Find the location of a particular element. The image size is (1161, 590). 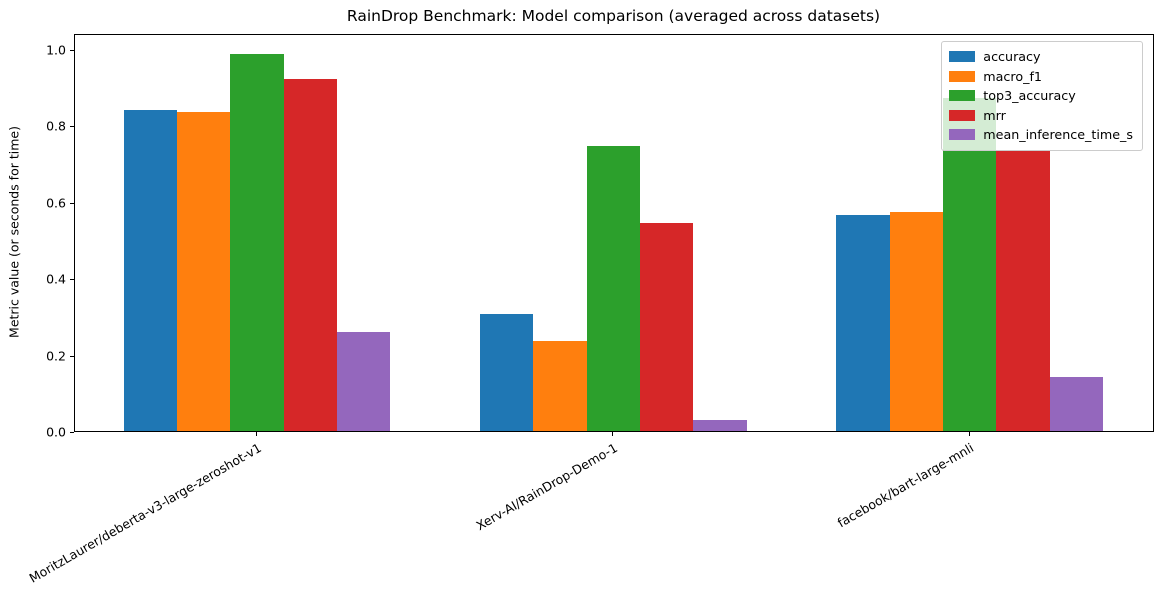

y-tick-label: 1.0 is located at coordinates (56, 50).